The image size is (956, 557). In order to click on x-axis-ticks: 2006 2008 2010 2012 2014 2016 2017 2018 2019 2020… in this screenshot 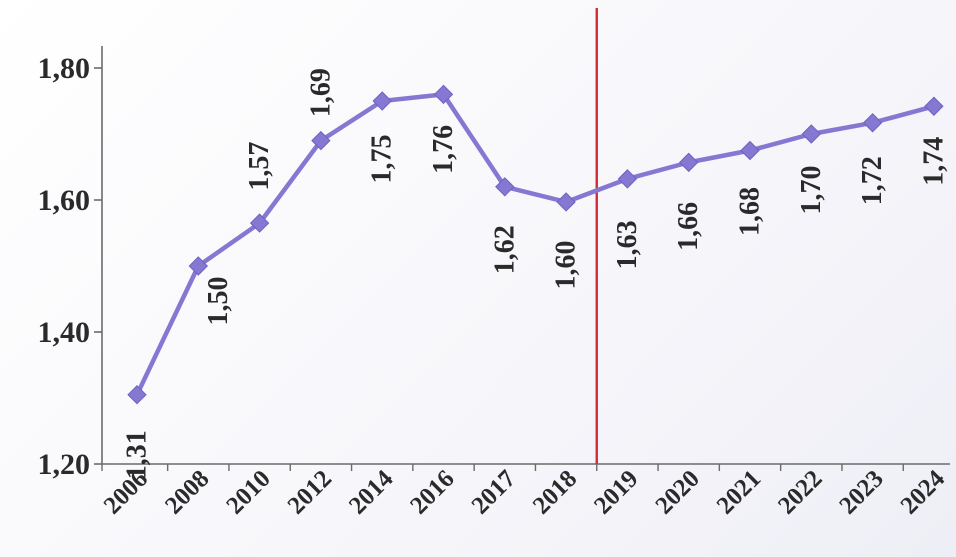, I will do `click(525, 492)`.